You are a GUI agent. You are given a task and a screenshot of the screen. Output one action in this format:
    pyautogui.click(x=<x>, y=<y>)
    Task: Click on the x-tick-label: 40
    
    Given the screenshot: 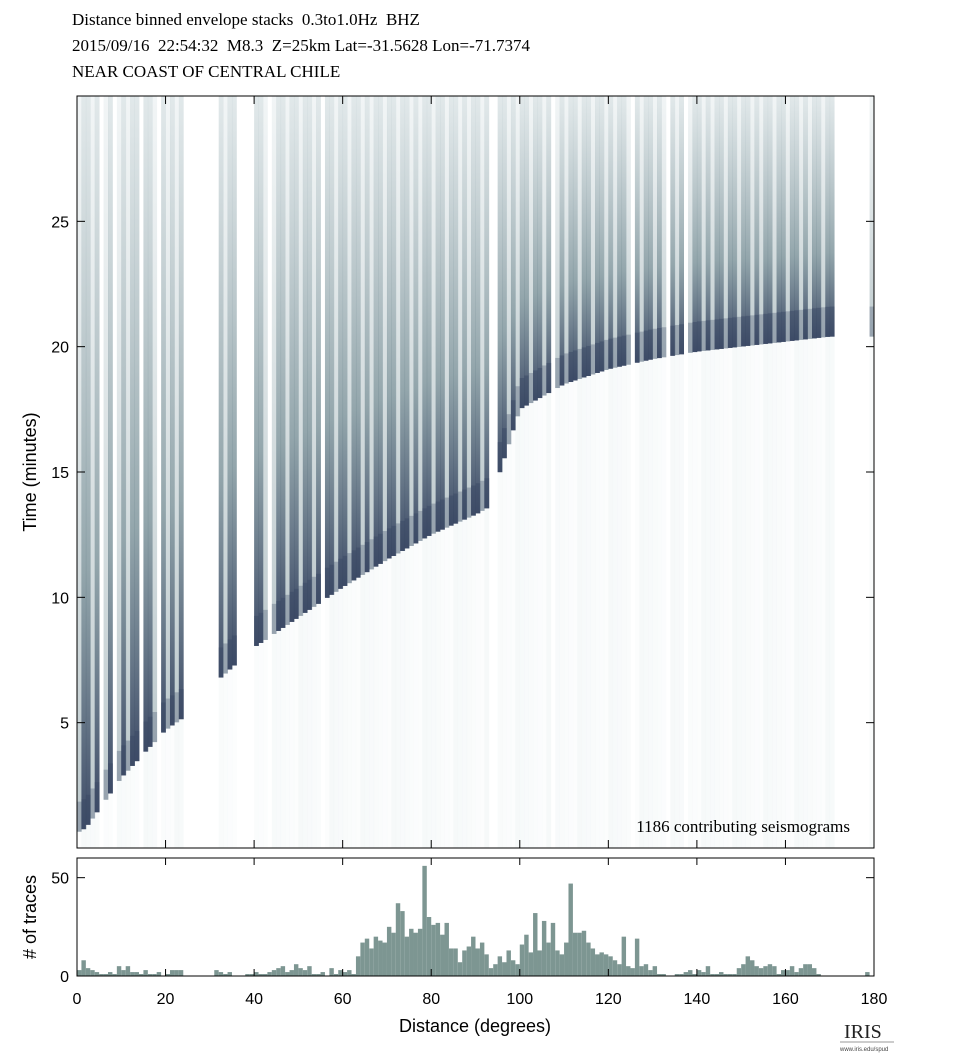 What is the action you would take?
    pyautogui.click(x=254, y=999)
    